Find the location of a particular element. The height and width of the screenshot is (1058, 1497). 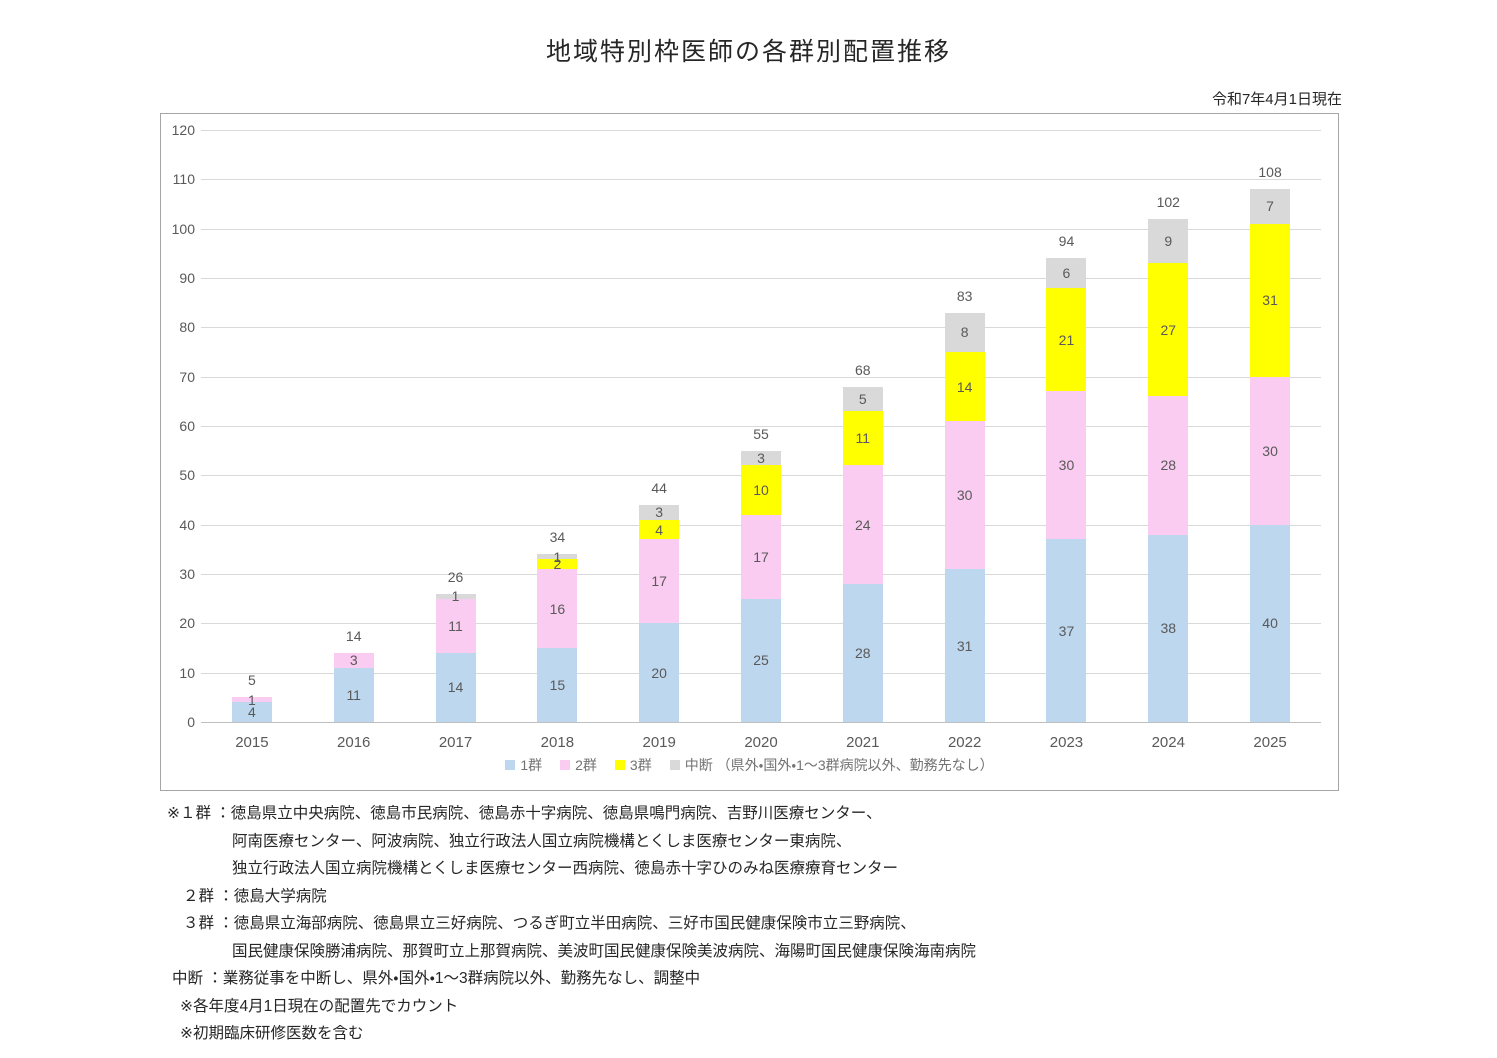

bar-segment-value: 8 is located at coordinates (964, 332).